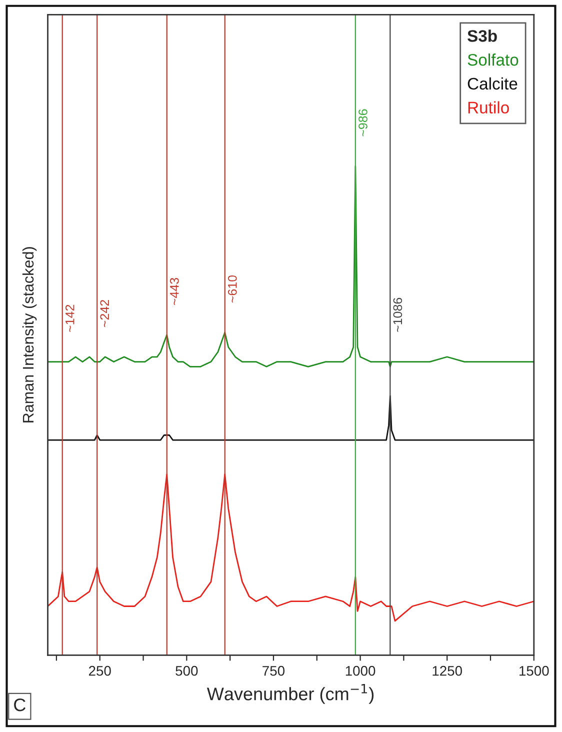 The height and width of the screenshot is (732, 562). What do you see at coordinates (69, 318) in the screenshot?
I see `ref-line-label: ~142` at bounding box center [69, 318].